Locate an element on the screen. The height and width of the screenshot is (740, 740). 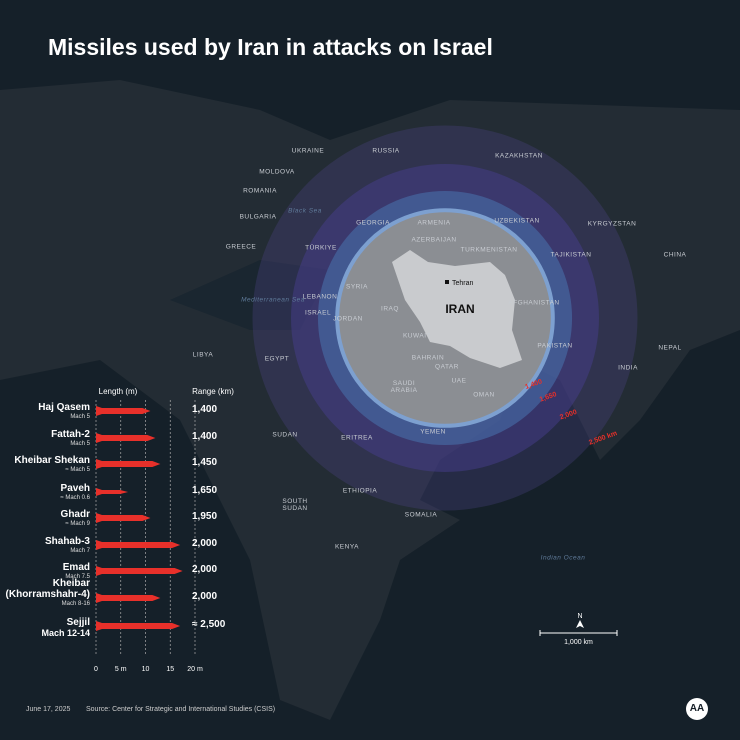
x-tick-label: 5 m is located at coordinates (121, 669).